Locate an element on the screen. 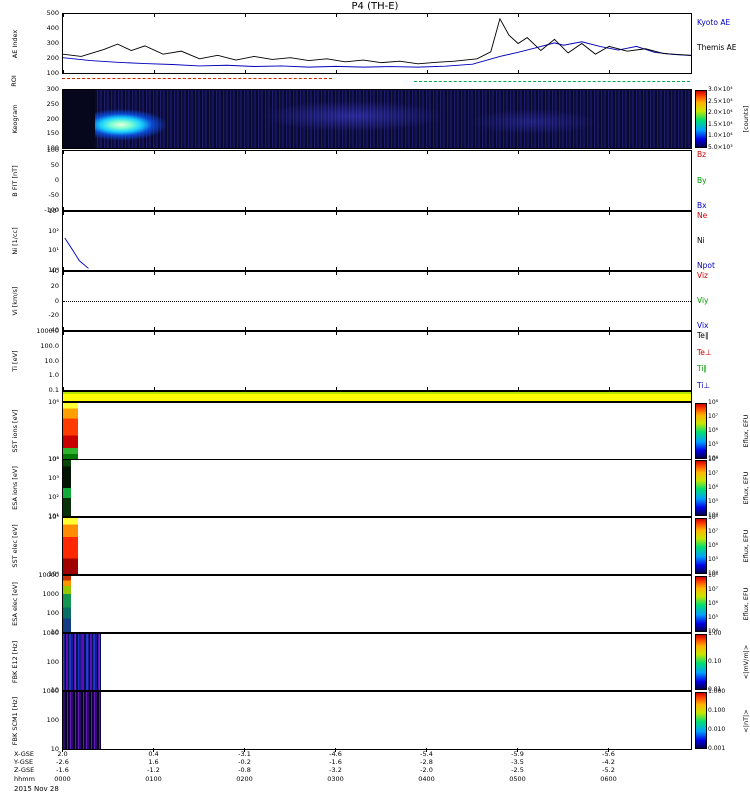 This screenshot has height=800, width=750. colorbar-tick-label: 10⁸ is located at coordinates (713, 402).